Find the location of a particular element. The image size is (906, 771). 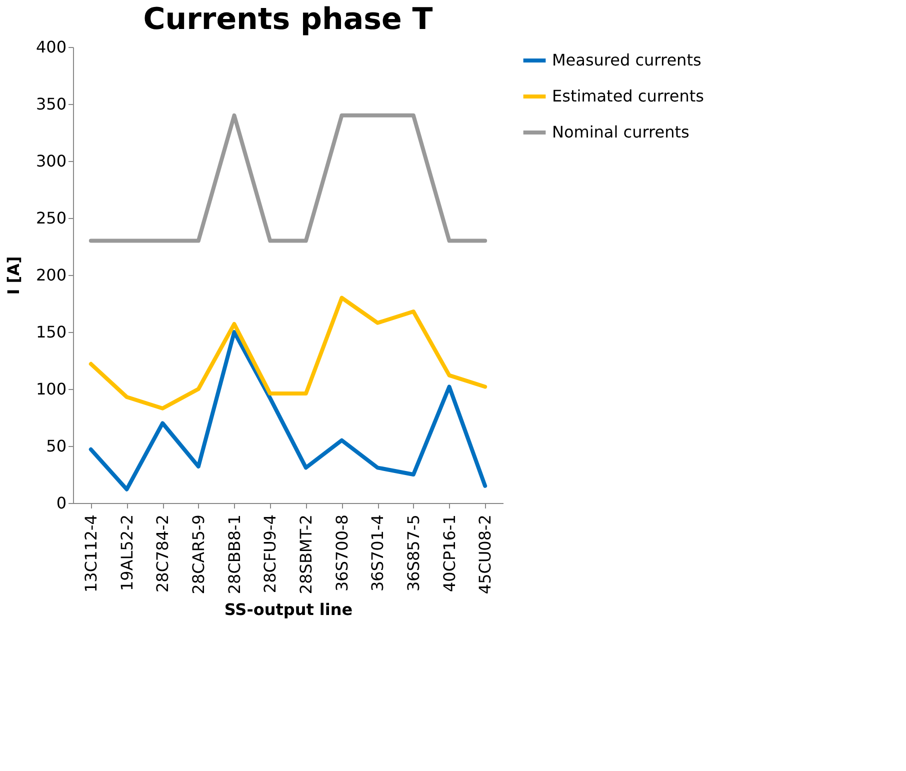

x-tick-label: 40CP16-1 is located at coordinates (449, 553).